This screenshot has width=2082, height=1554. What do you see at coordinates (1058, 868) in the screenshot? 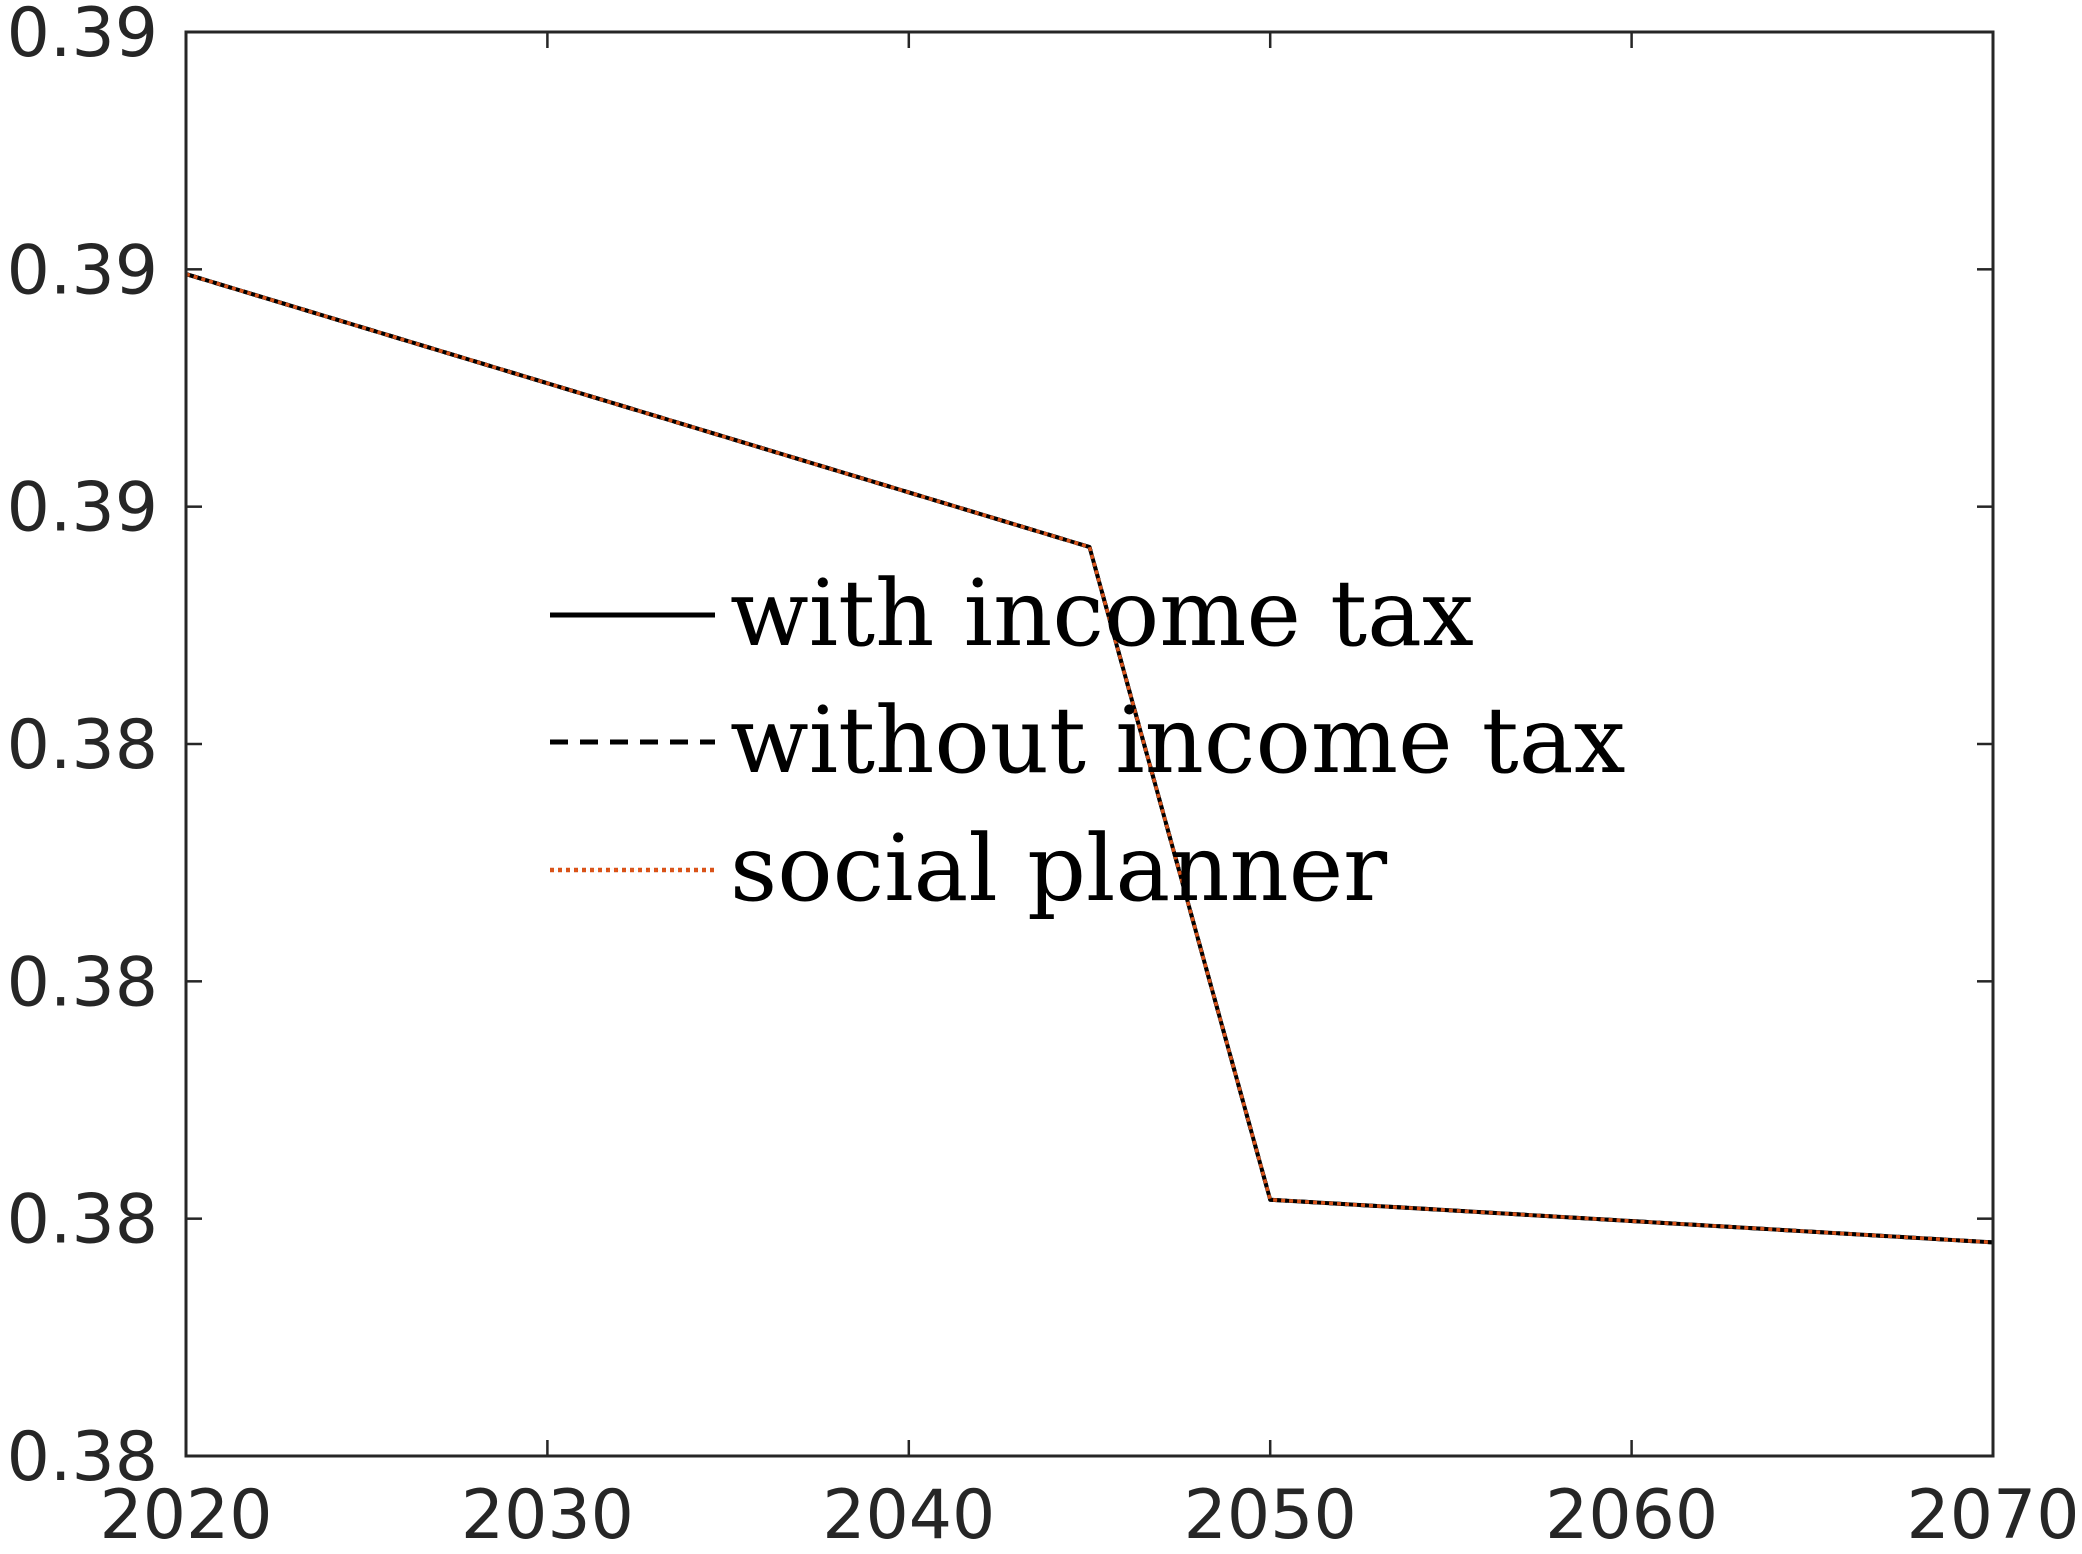
I see `legend-label-3: social planner` at bounding box center [1058, 868].